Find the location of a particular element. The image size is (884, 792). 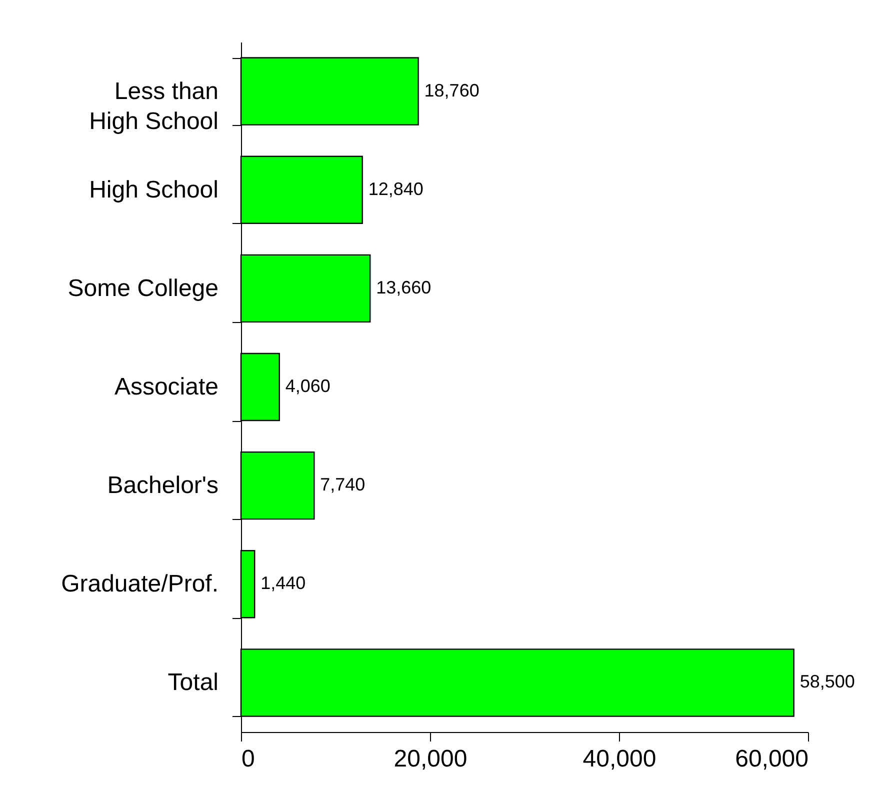

y-tick-label: Associate is located at coordinates (166, 387).